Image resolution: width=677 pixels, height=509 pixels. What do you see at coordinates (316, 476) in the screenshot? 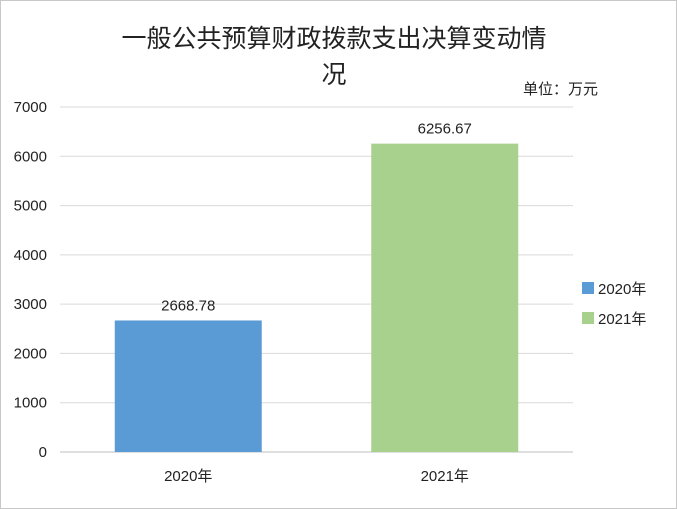
I see `x-axis-ticks: 2020年 2021年` at bounding box center [316, 476].